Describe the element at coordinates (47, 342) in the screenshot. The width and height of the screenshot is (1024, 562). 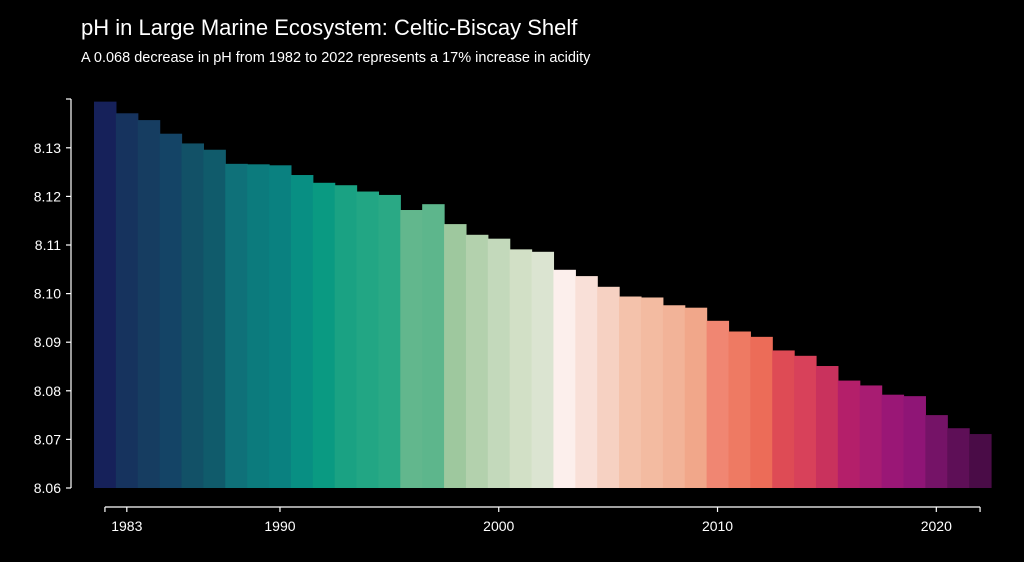
I see `y-tick-label: 8.09` at that location.